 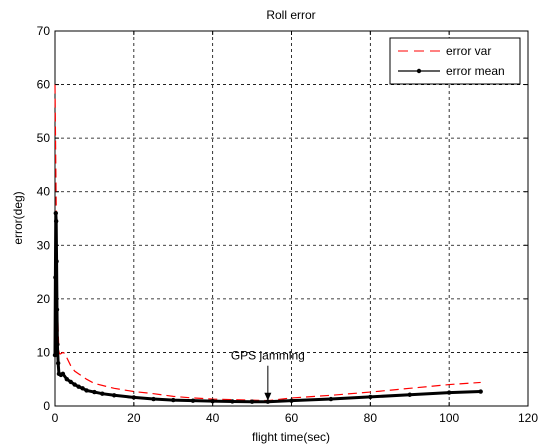 What do you see at coordinates (44, 85) in the screenshot?
I see `y-tick-label: 60` at bounding box center [44, 85].